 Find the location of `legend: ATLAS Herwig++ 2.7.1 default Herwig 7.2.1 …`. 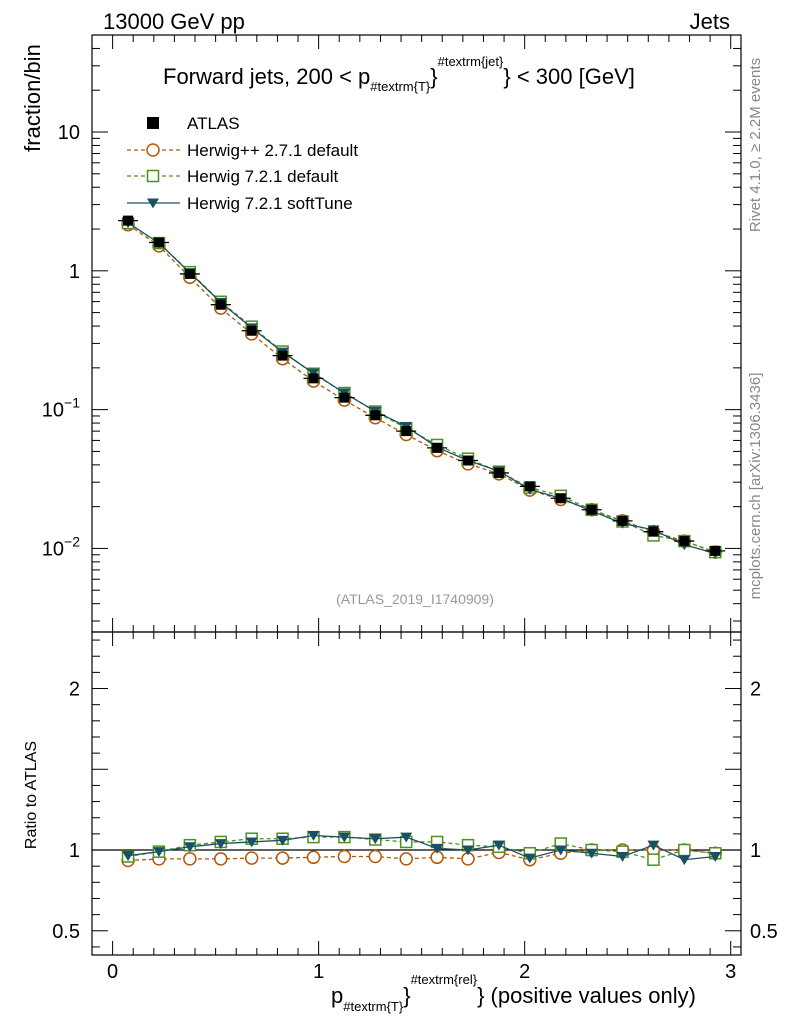

legend: ATLAS Herwig++ 2.7.1 default Herwig 7.2.1 … is located at coordinates (242, 163).